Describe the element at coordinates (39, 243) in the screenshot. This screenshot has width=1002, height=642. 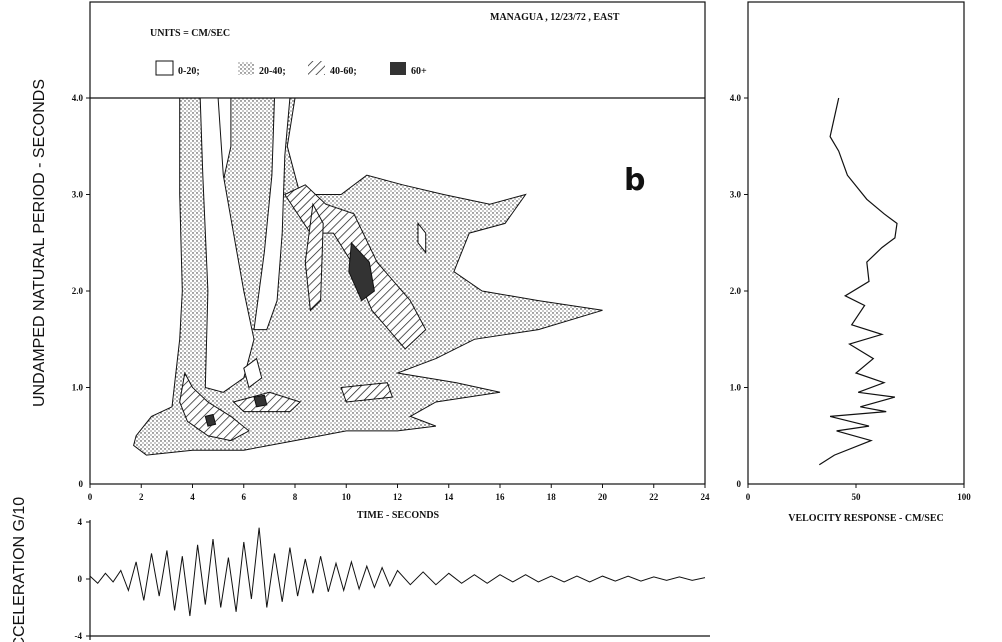
I see `main-y-axis-label: UNDAMPED NATURAL PERIOD - SECONDS` at that location.